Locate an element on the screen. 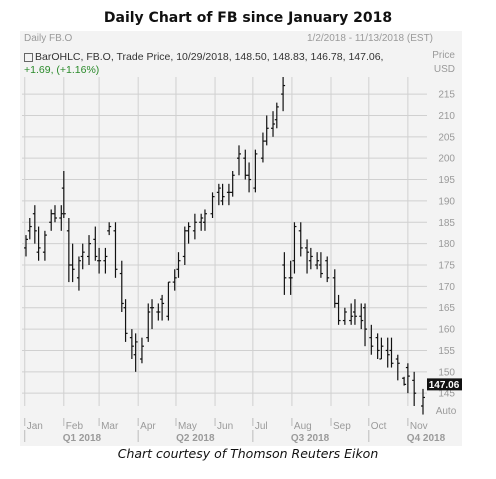  y-tick-label: 155 is located at coordinates (446, 351).